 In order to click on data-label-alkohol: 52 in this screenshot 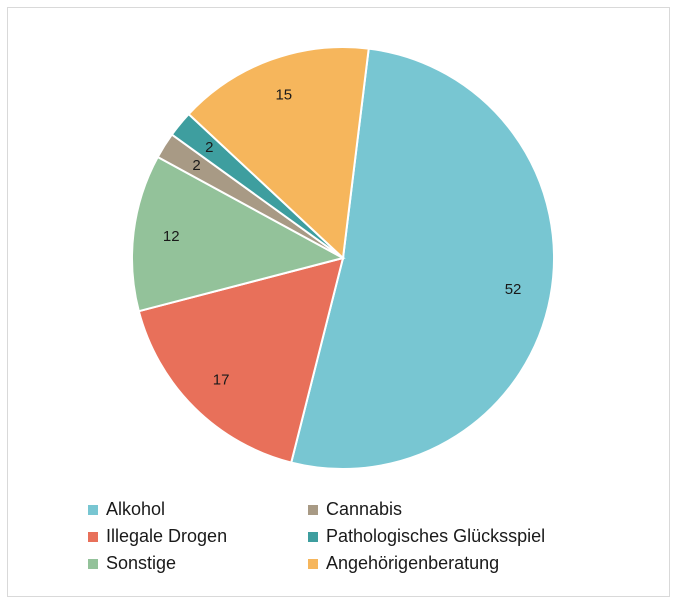, I will do `click(513, 289)`.